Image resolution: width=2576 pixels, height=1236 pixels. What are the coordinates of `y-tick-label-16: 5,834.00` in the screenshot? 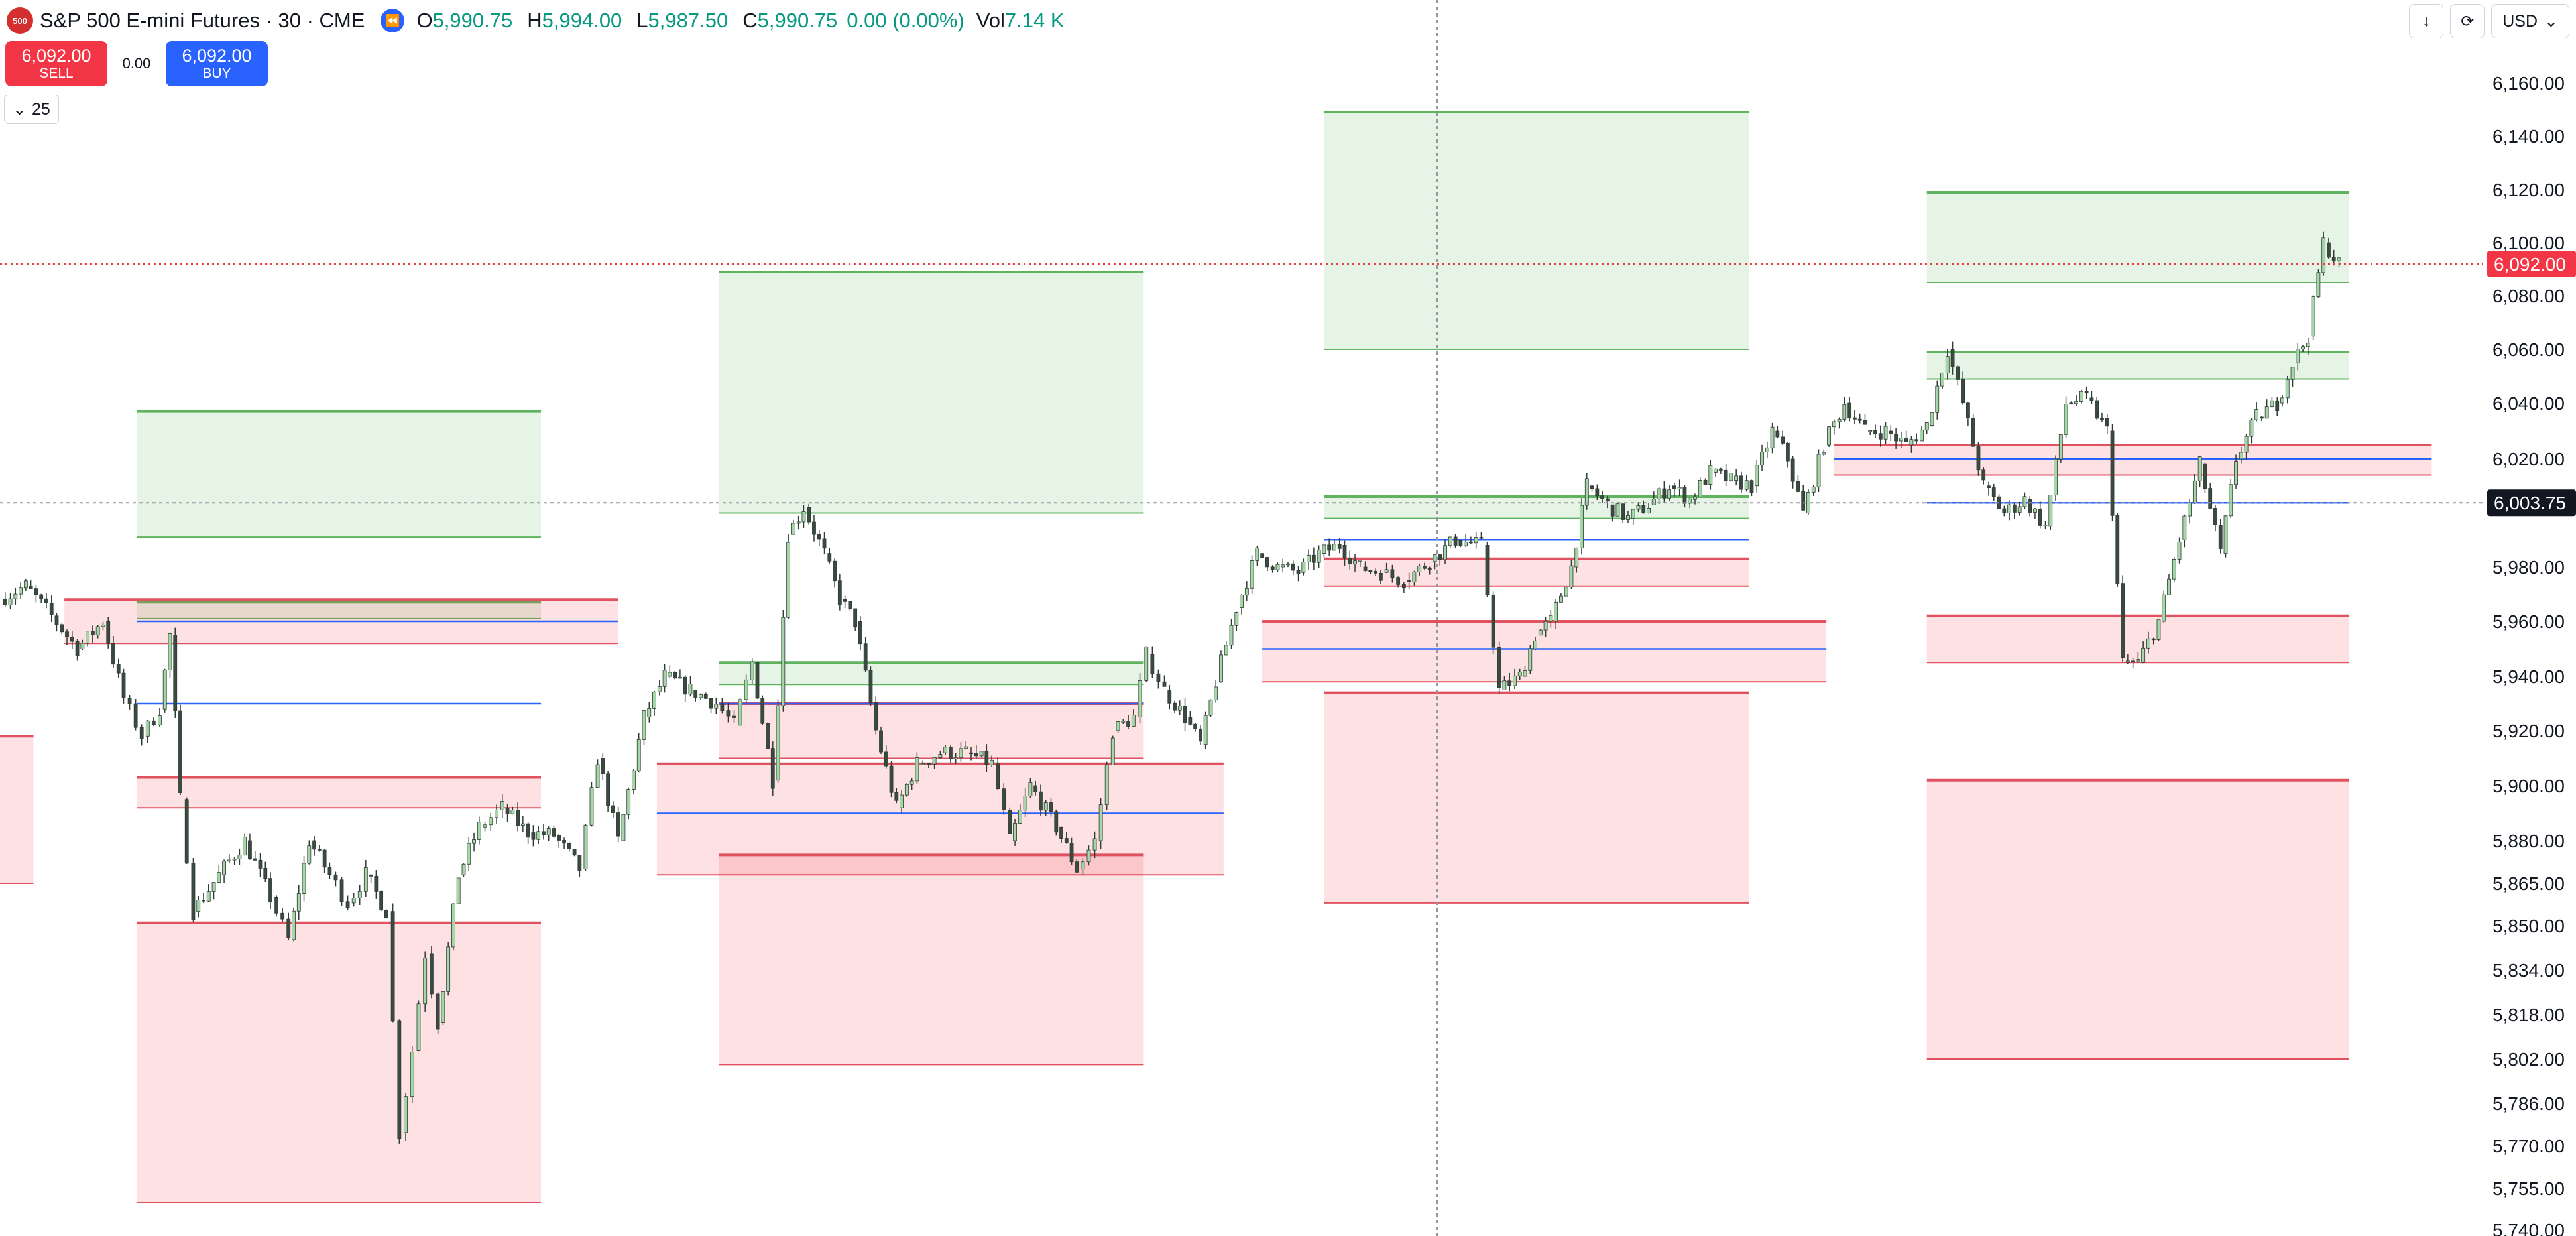 It's located at (2529, 970).